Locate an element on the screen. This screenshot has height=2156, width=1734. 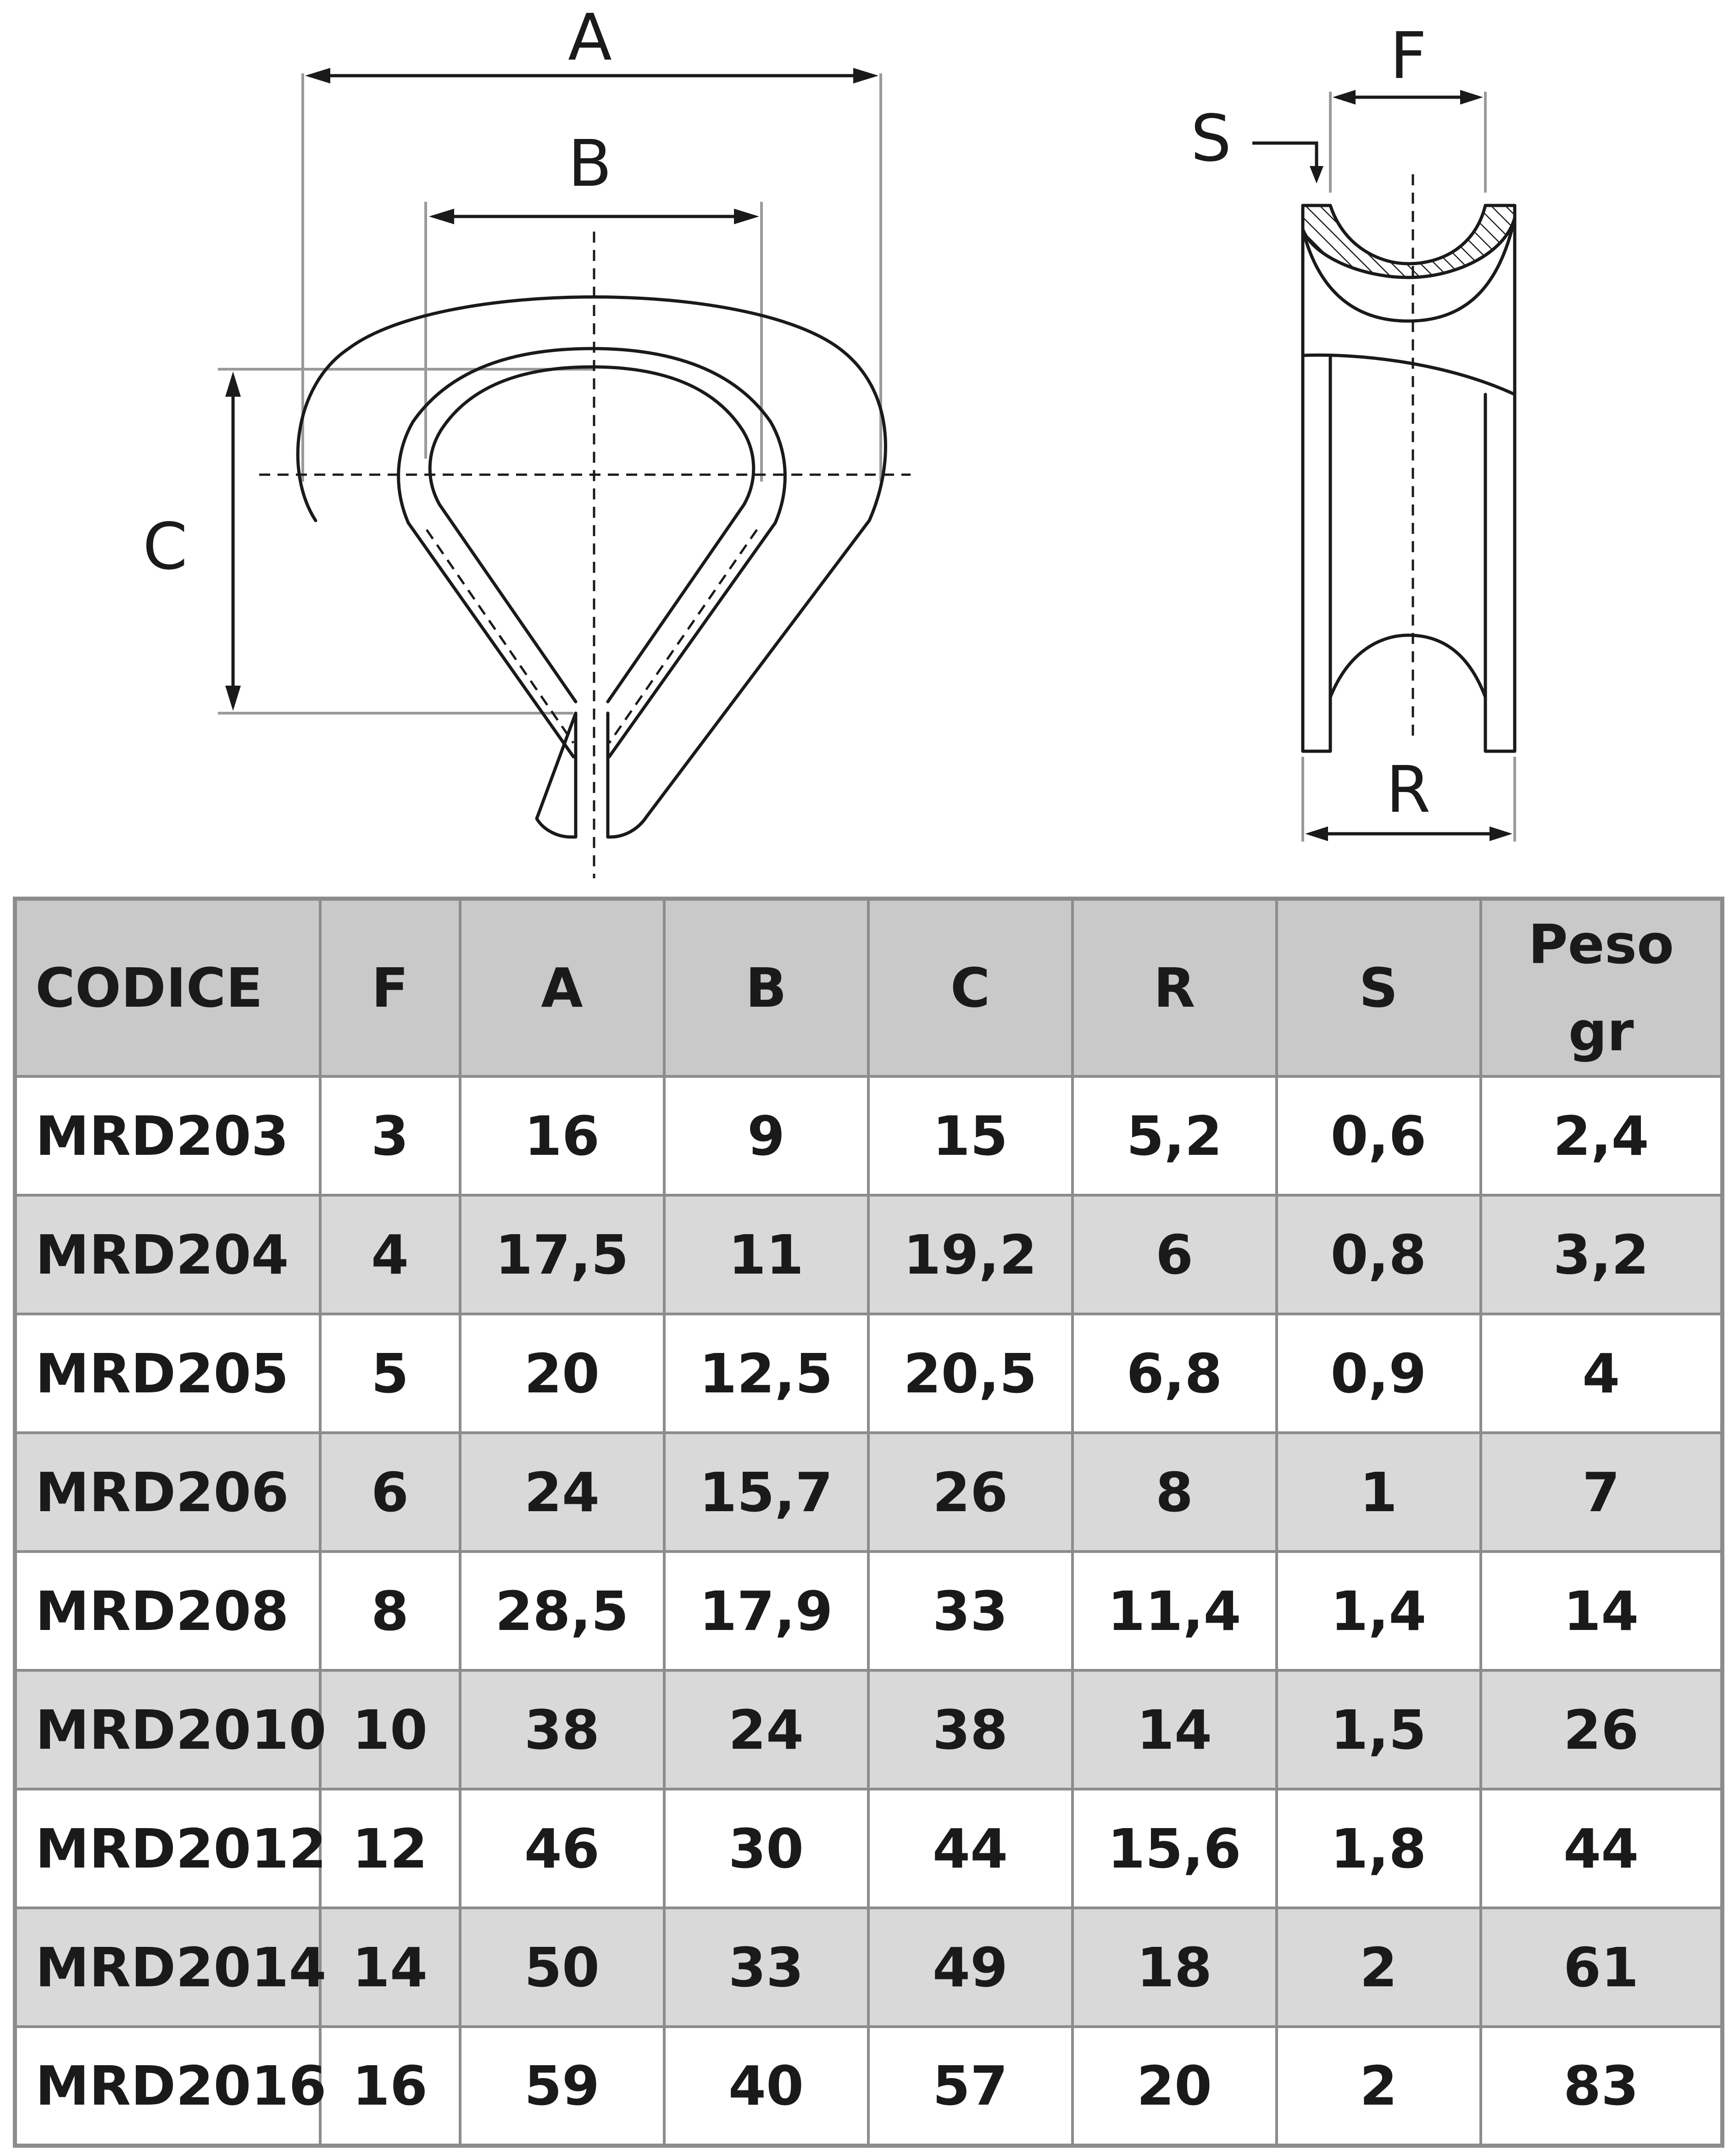
dimension-r: R is located at coordinates (1408, 797).